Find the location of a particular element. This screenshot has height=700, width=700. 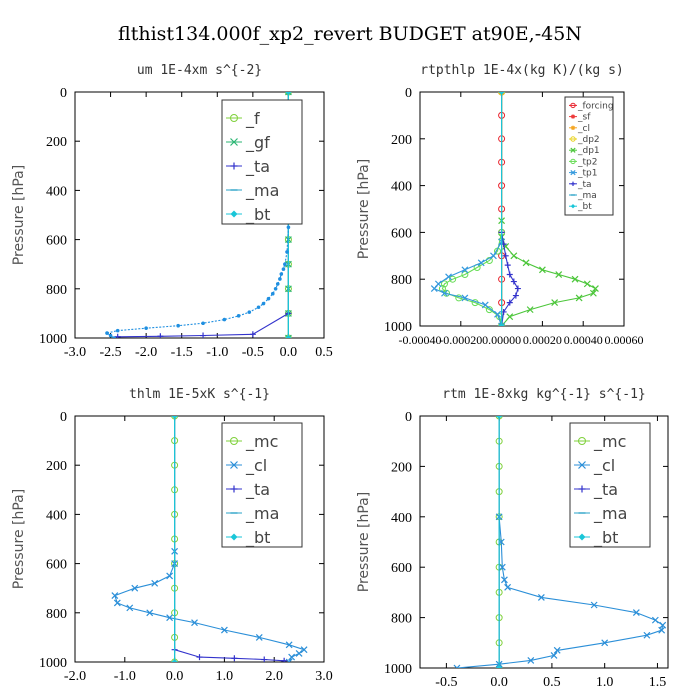

x-tick-label: -0.00040 is located at coordinates (420, 340).